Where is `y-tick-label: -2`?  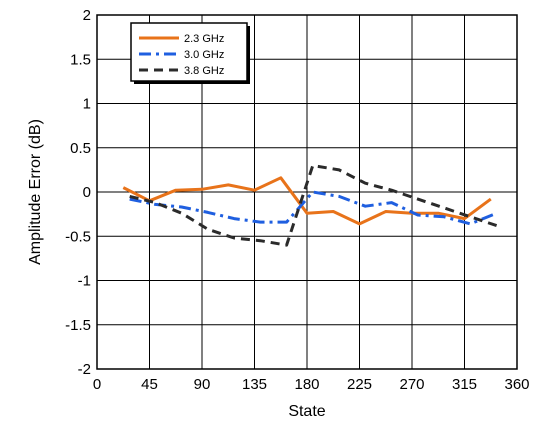
y-tick-label: -2 is located at coordinates (84, 369).